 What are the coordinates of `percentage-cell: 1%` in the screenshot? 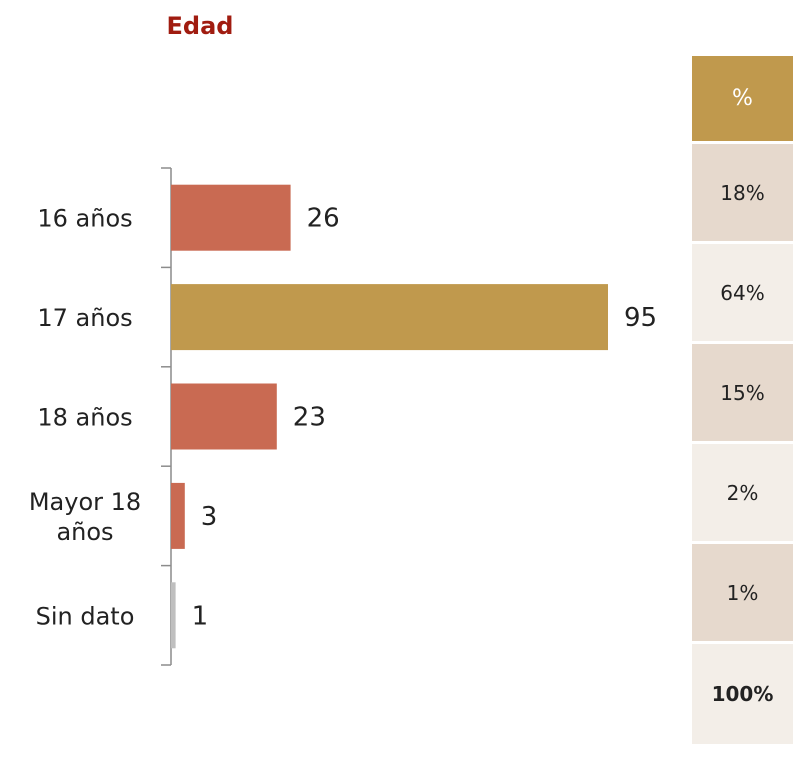 It's located at (742, 594).